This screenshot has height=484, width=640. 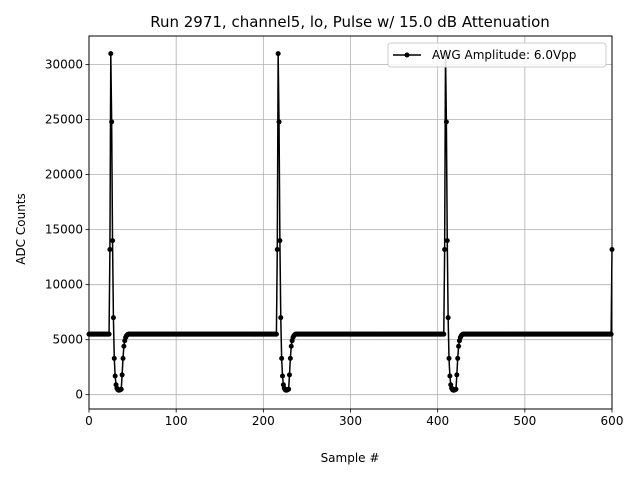 What do you see at coordinates (524, 421) in the screenshot?
I see `x-tick-label: 500` at bounding box center [524, 421].